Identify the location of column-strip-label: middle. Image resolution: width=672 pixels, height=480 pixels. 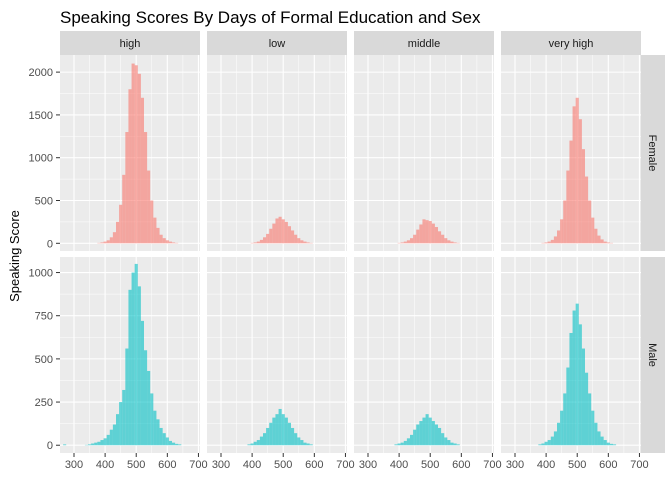
(424, 44).